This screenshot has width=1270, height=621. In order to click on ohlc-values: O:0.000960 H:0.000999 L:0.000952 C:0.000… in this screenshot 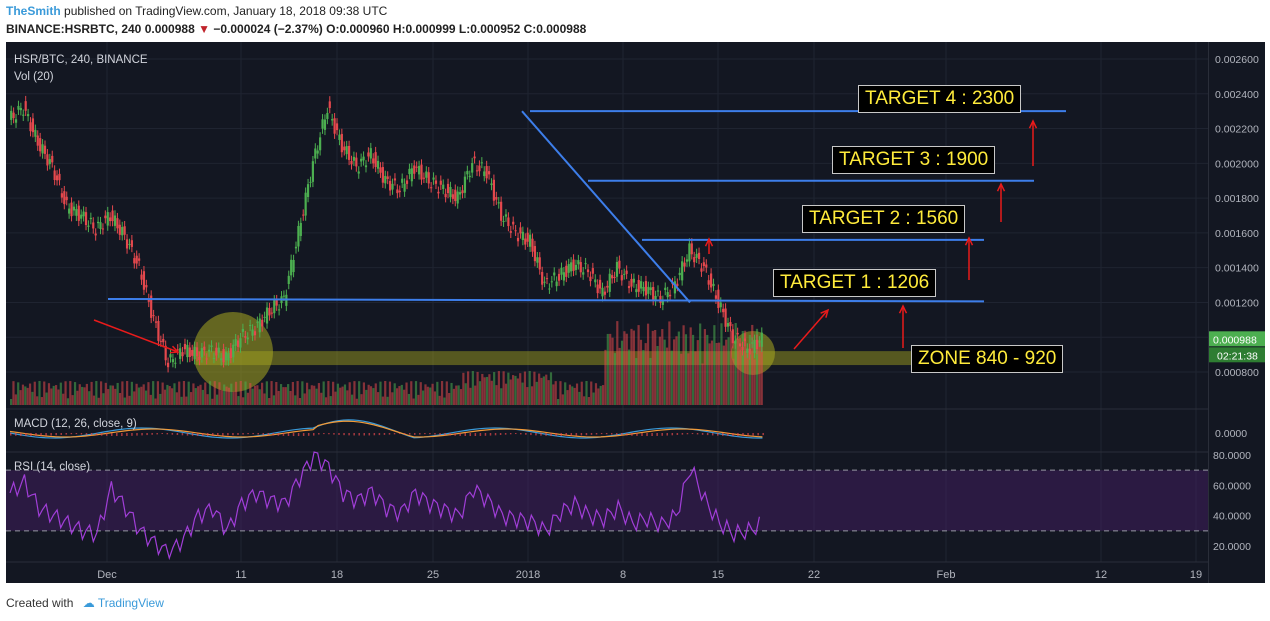, I will do `click(456, 29)`.